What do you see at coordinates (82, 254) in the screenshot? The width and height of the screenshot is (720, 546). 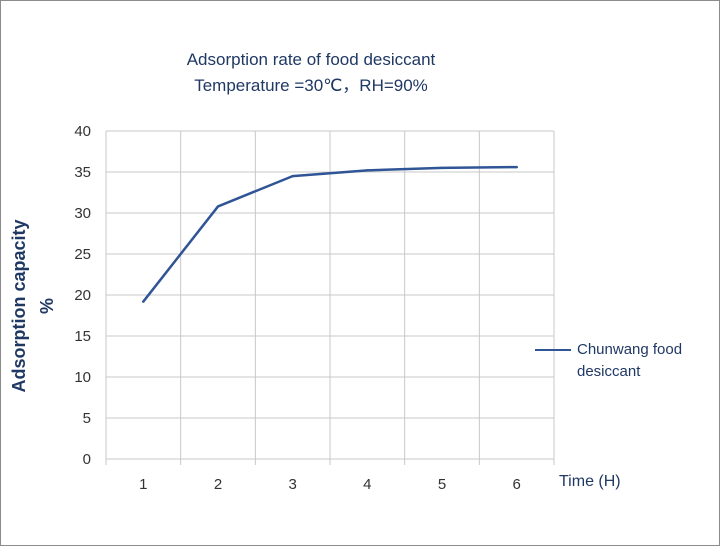 I see `y-tick-label: 25` at bounding box center [82, 254].